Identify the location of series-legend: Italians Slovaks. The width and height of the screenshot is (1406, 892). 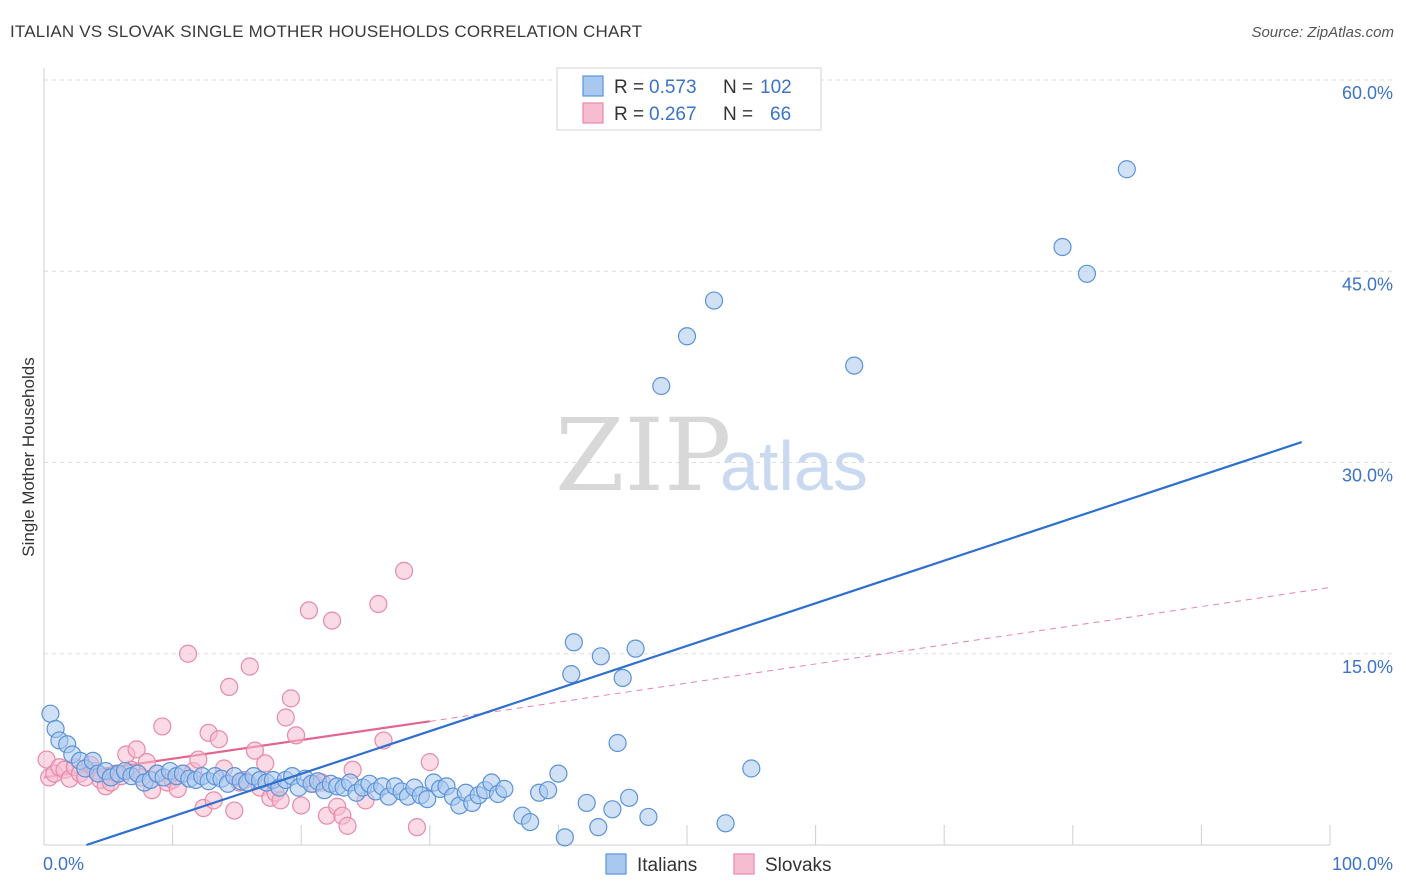
(718, 864).